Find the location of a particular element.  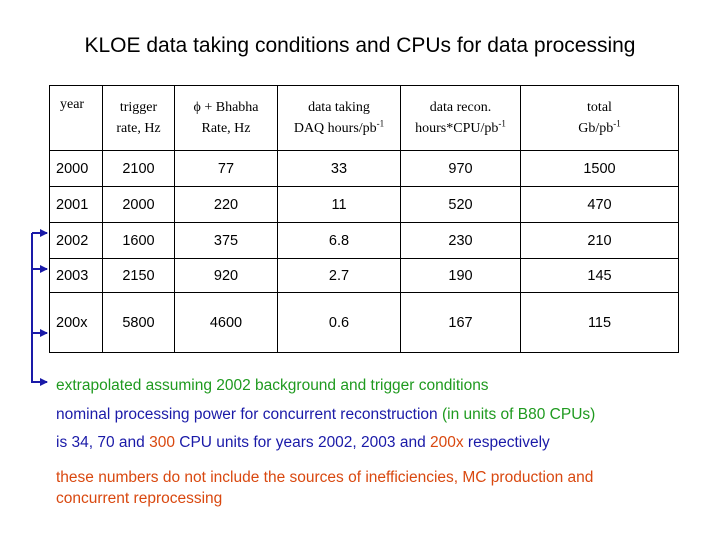

header-data-taking: data taking DAQ hours/pb-1 is located at coordinates (339, 118).